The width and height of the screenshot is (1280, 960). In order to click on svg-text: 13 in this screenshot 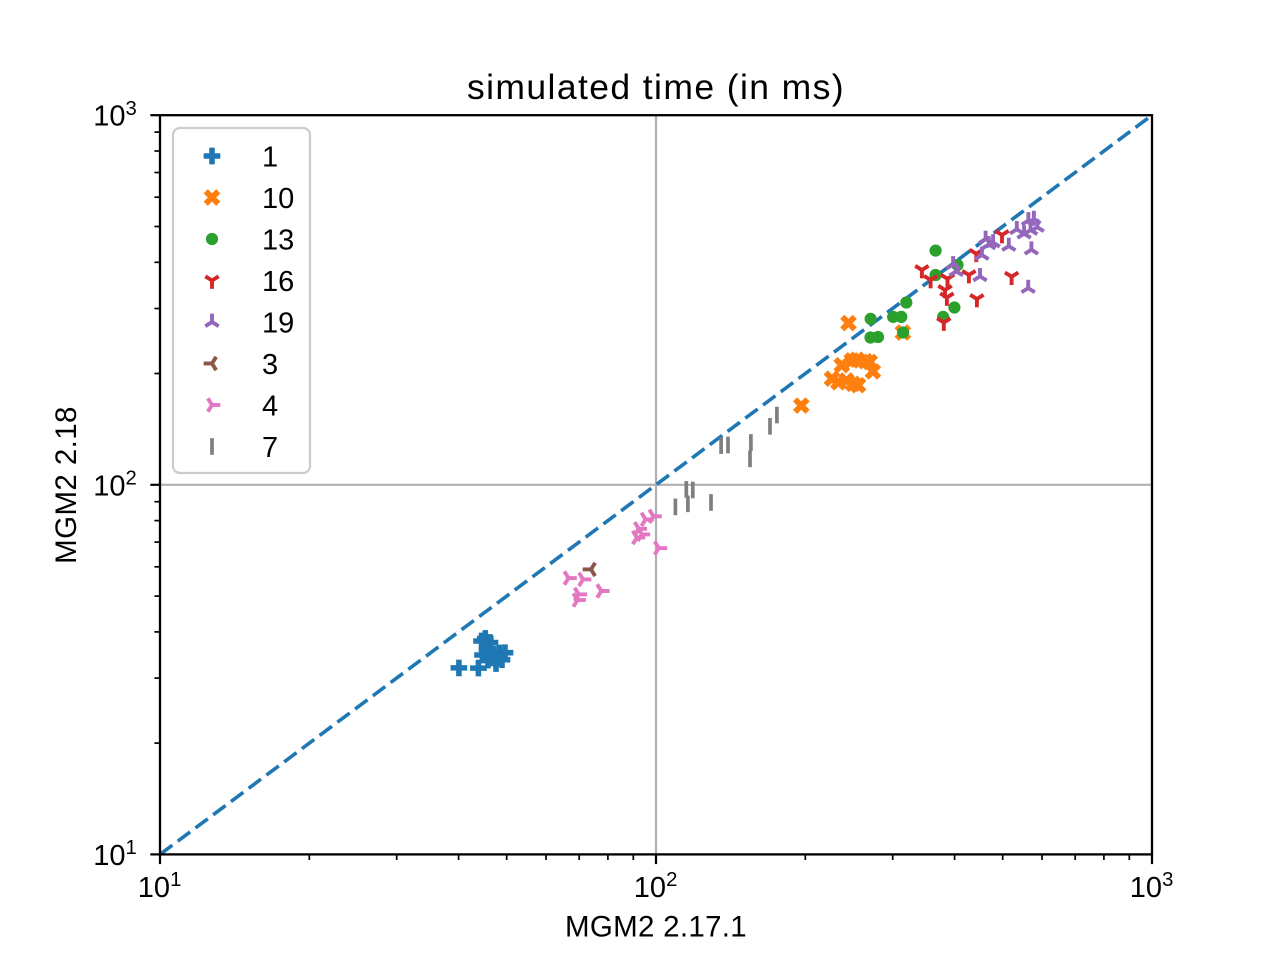, I will do `click(278, 241)`.